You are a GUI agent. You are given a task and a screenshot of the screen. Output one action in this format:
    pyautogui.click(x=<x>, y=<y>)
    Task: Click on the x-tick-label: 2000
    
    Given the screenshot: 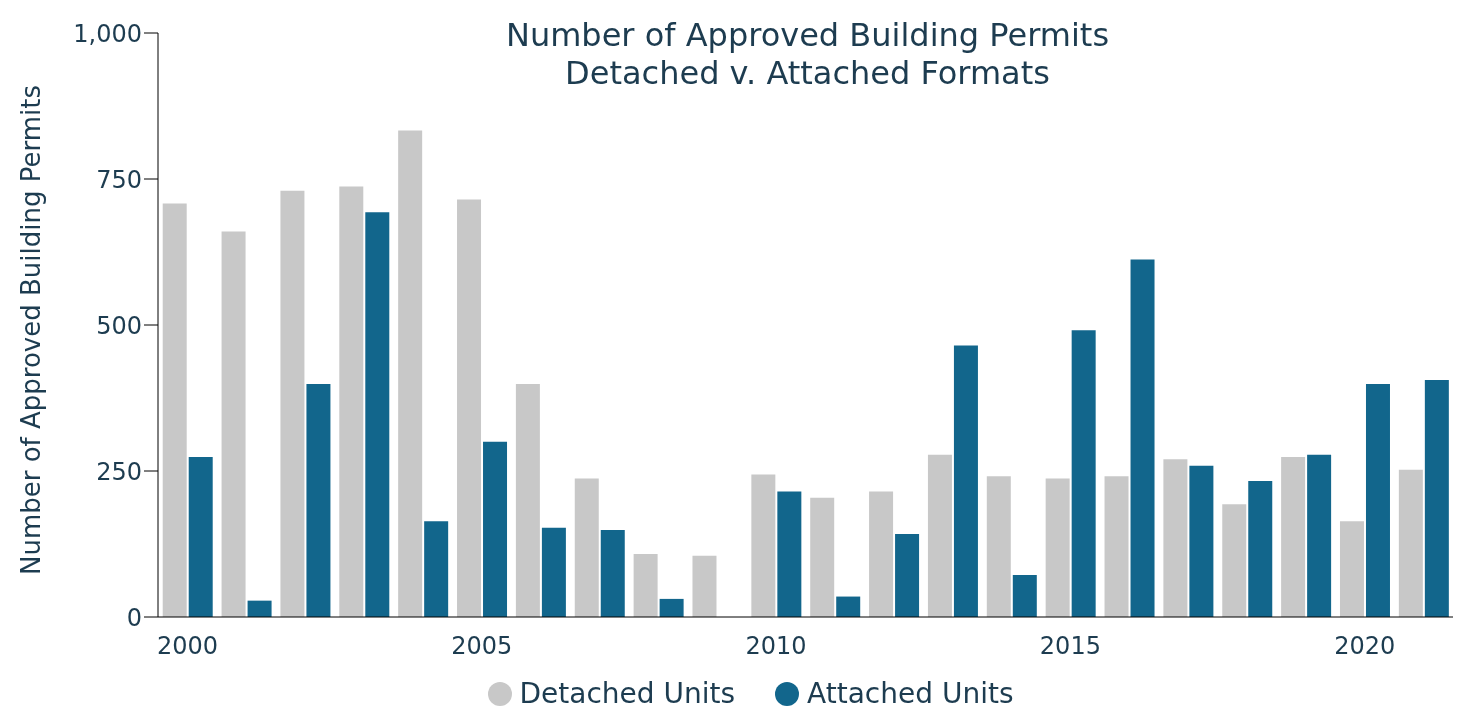 What is the action you would take?
    pyautogui.click(x=187, y=646)
    